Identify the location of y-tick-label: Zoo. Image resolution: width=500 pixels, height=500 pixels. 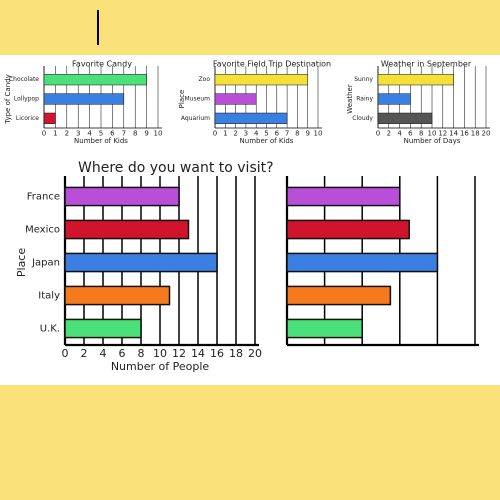
(205, 79).